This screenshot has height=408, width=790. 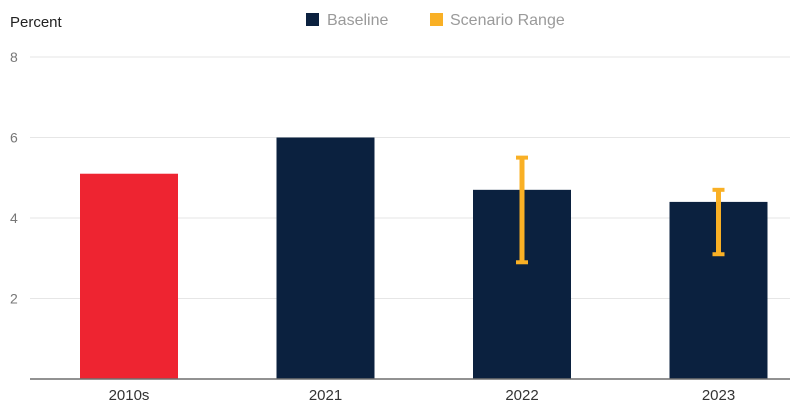 What do you see at coordinates (14, 299) in the screenshot?
I see `y-tick-label: 2` at bounding box center [14, 299].